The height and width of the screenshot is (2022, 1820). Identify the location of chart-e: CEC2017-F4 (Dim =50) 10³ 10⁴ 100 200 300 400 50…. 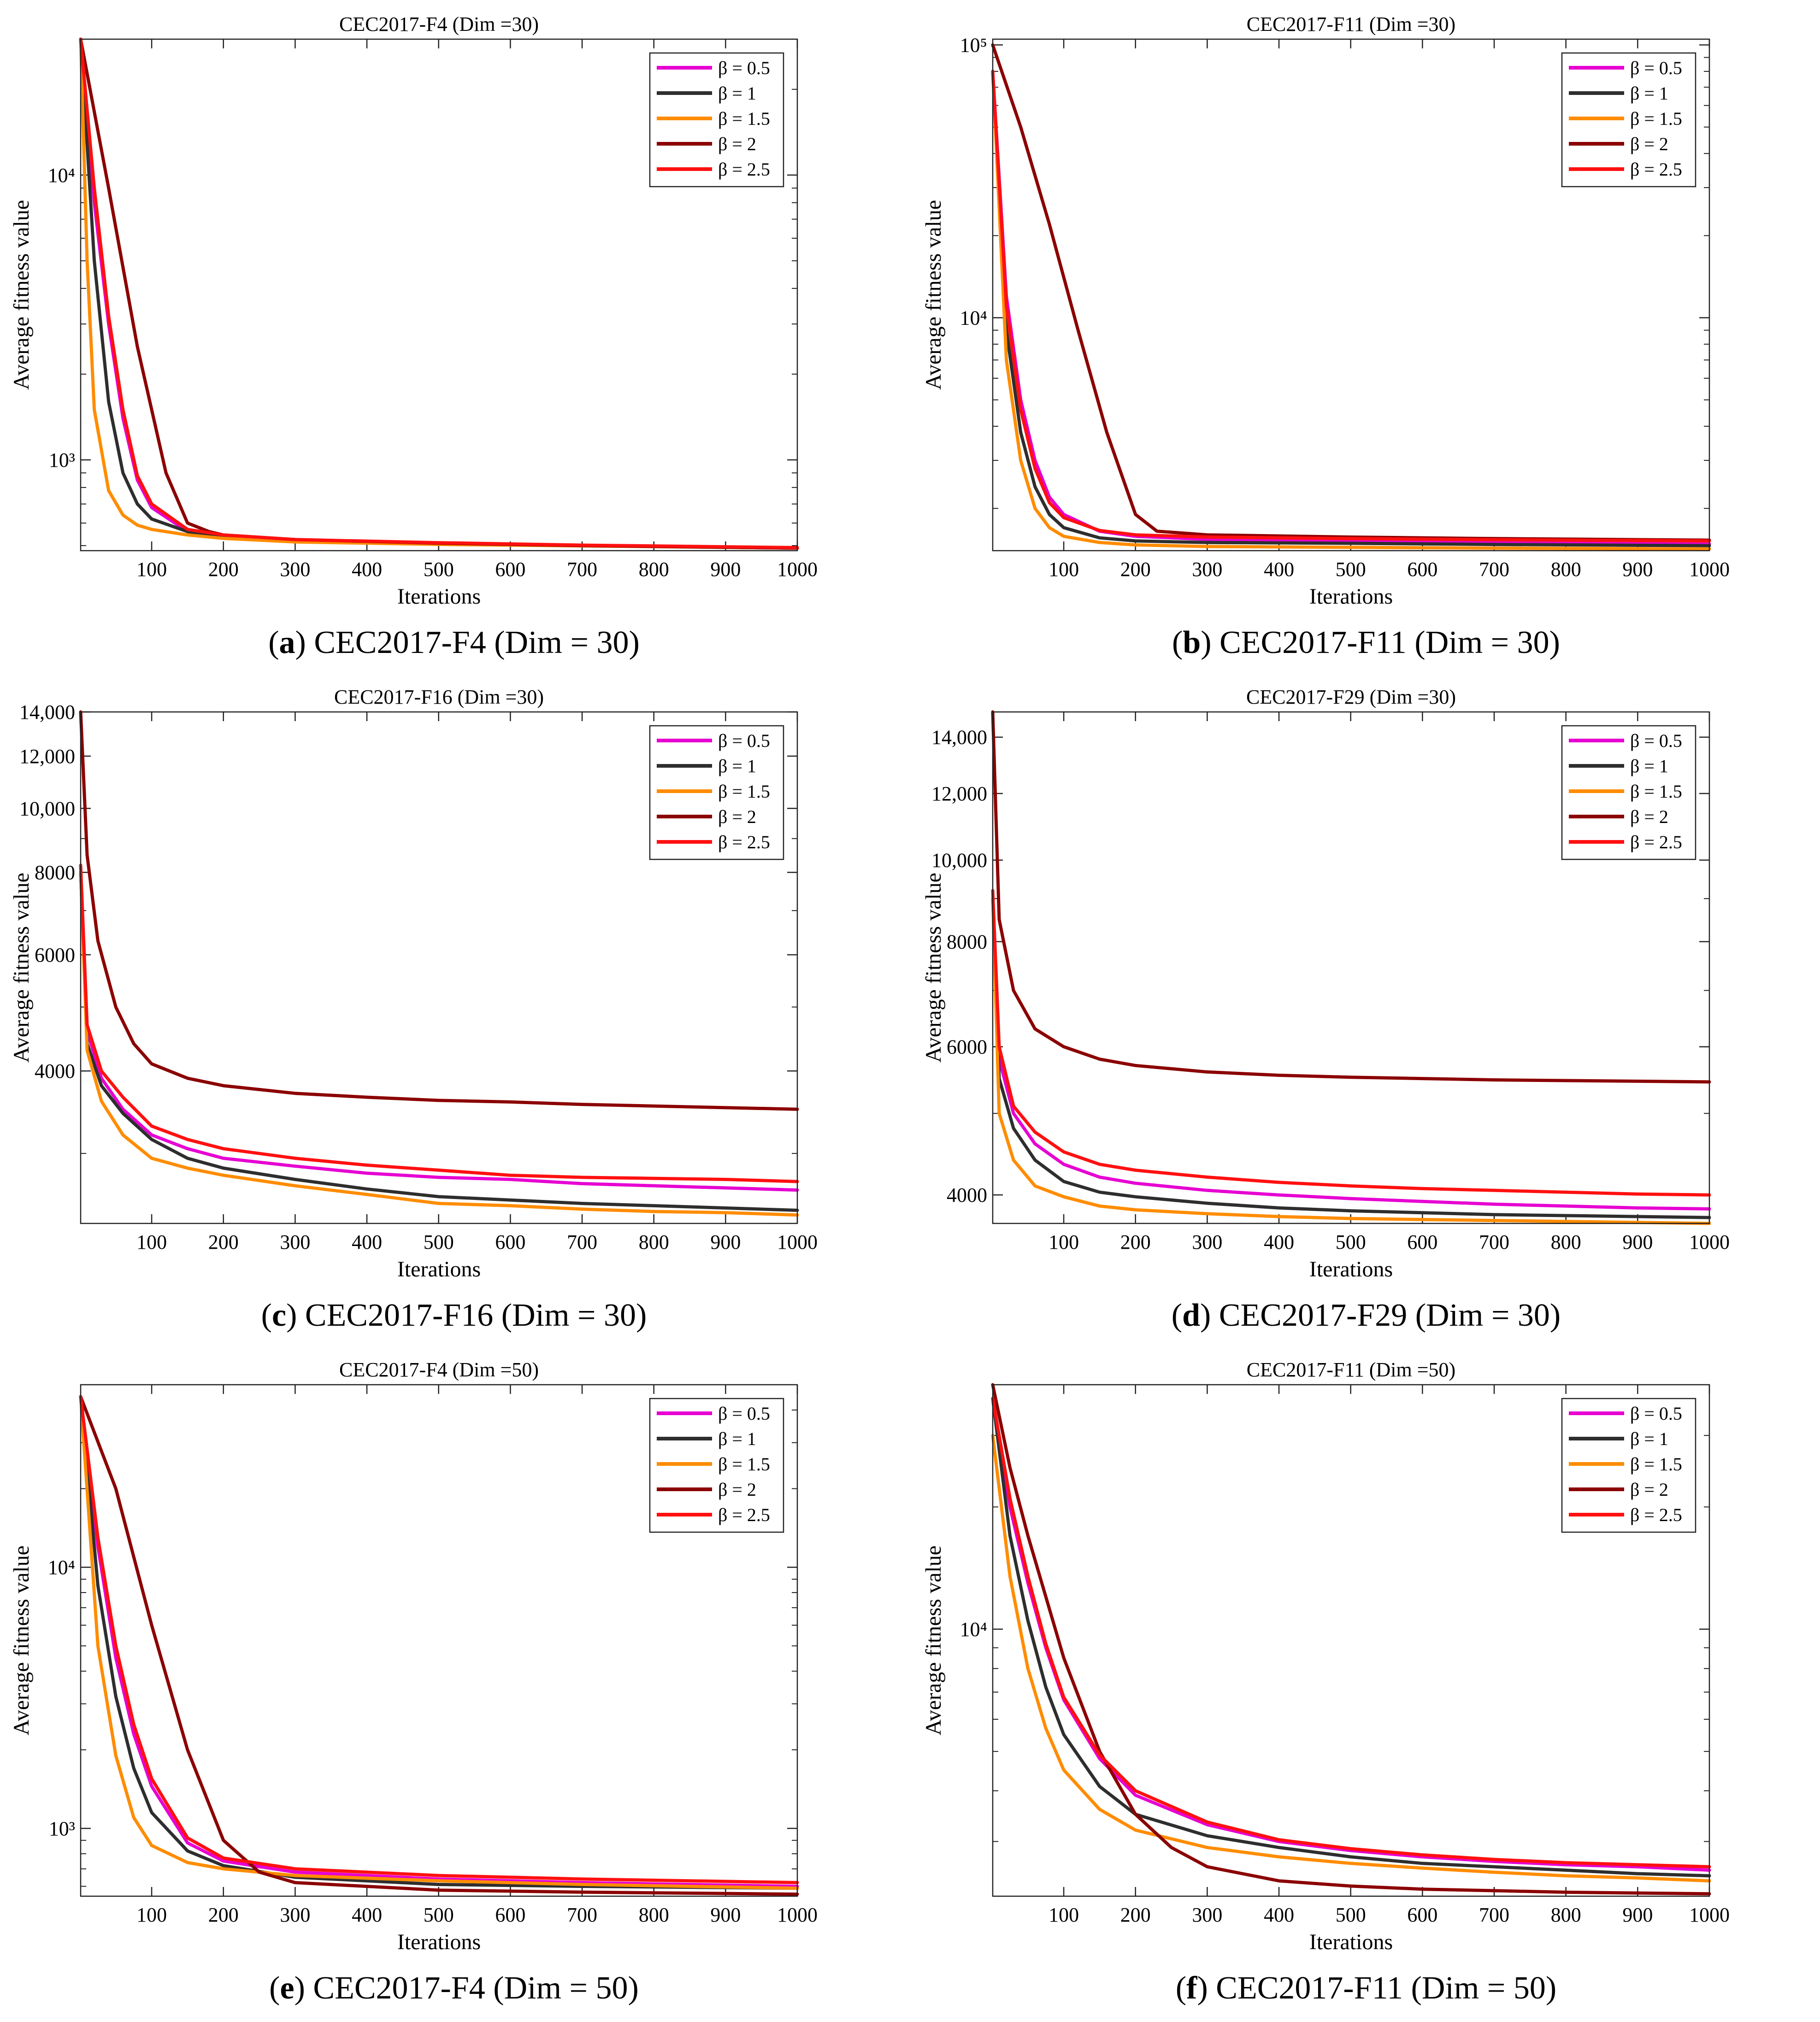
(413, 1656).